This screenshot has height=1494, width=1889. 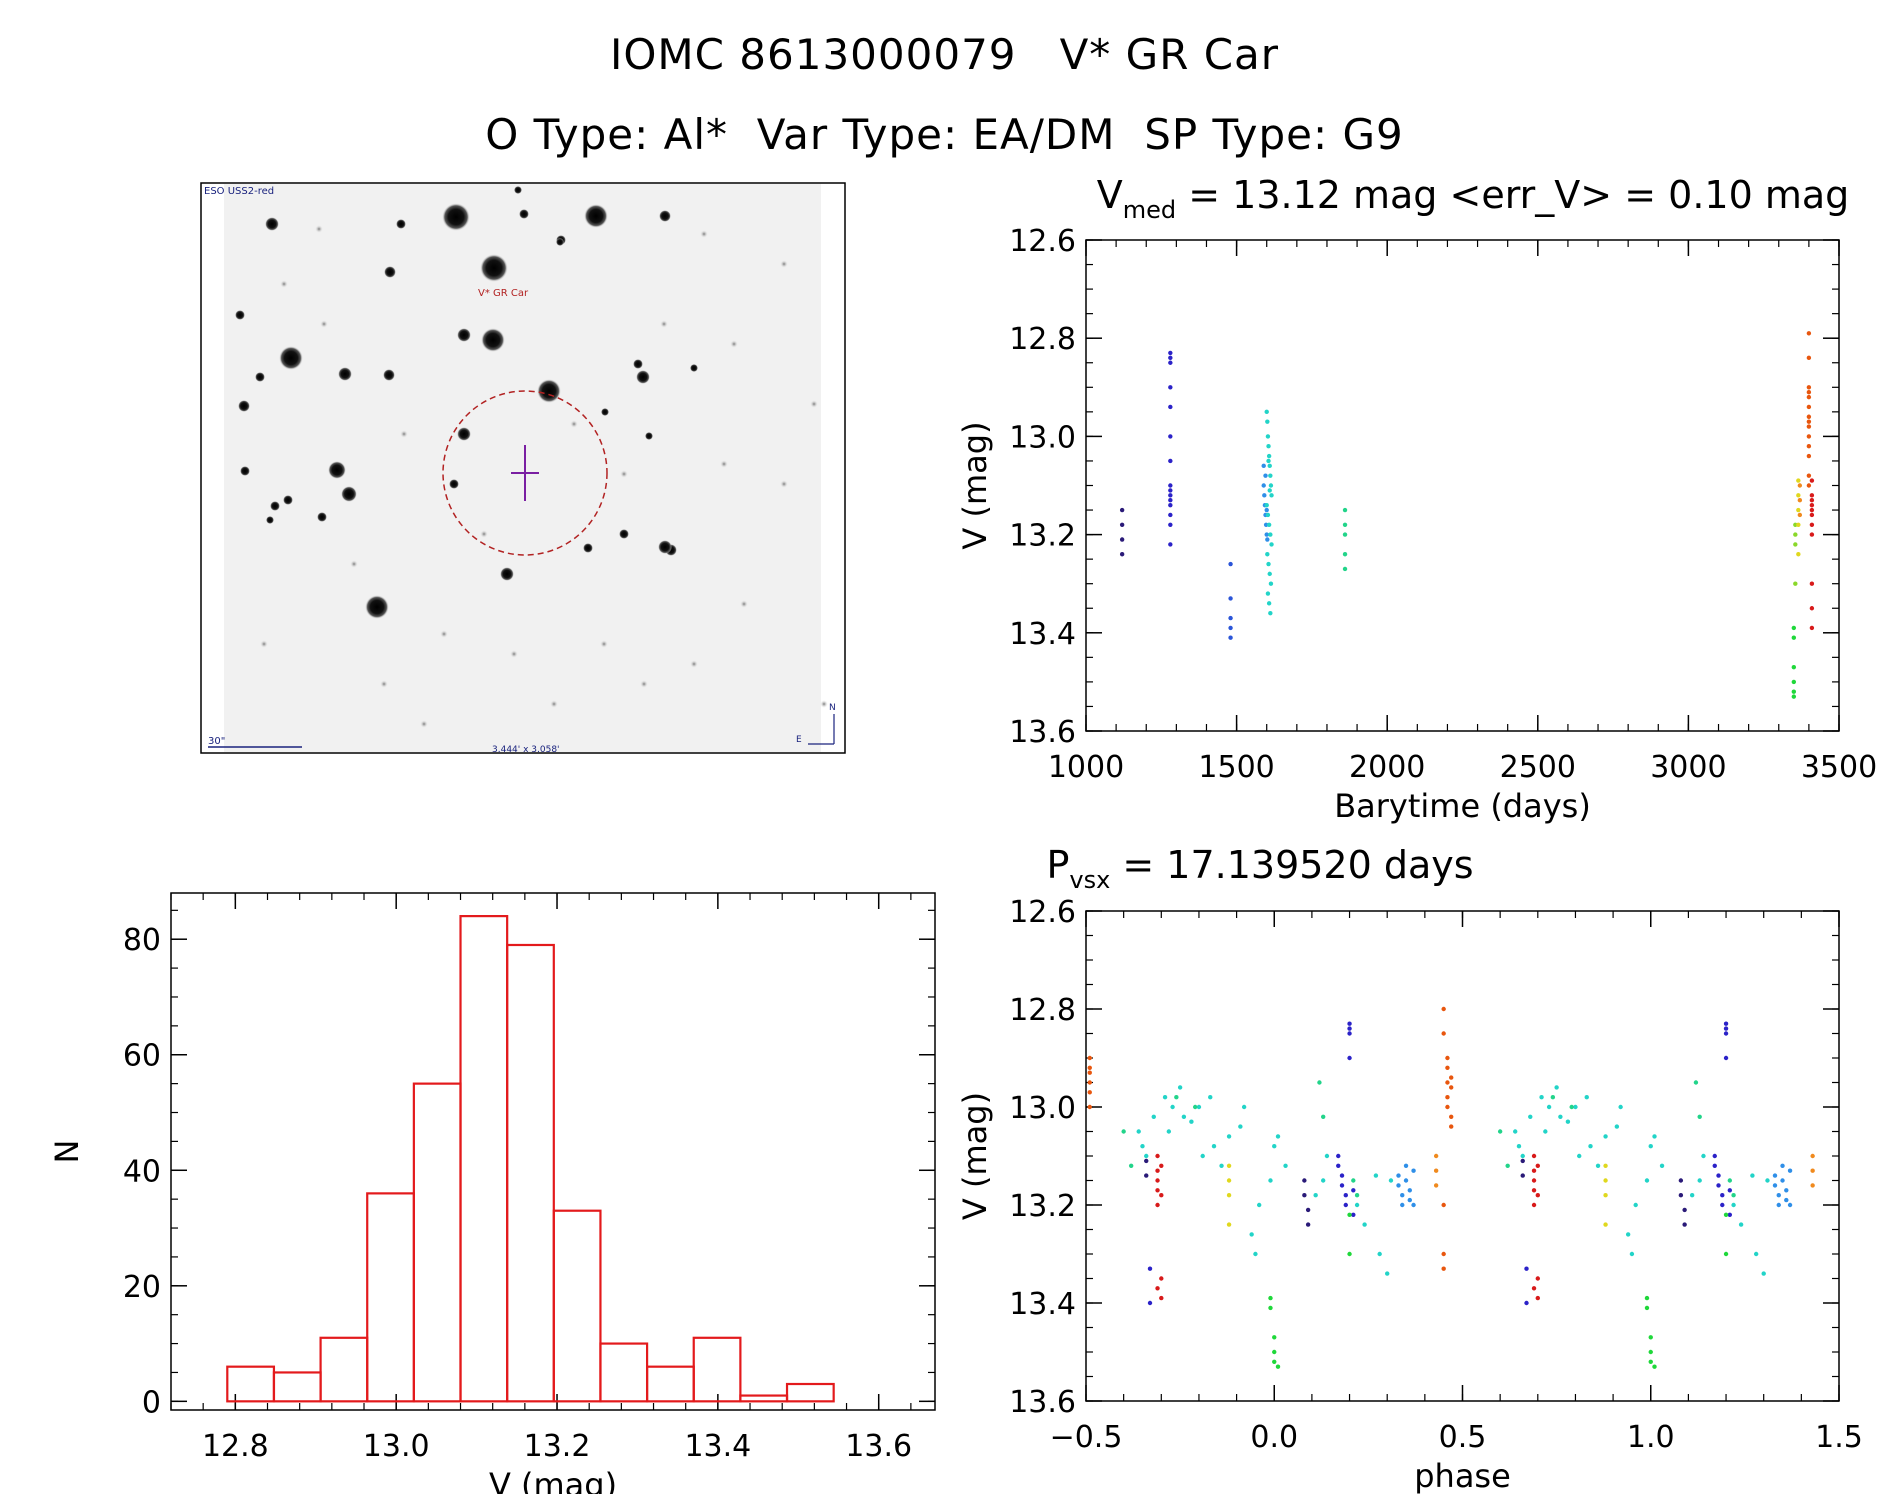 I want to click on x-tick-label: 13.2, so click(x=557, y=1446).